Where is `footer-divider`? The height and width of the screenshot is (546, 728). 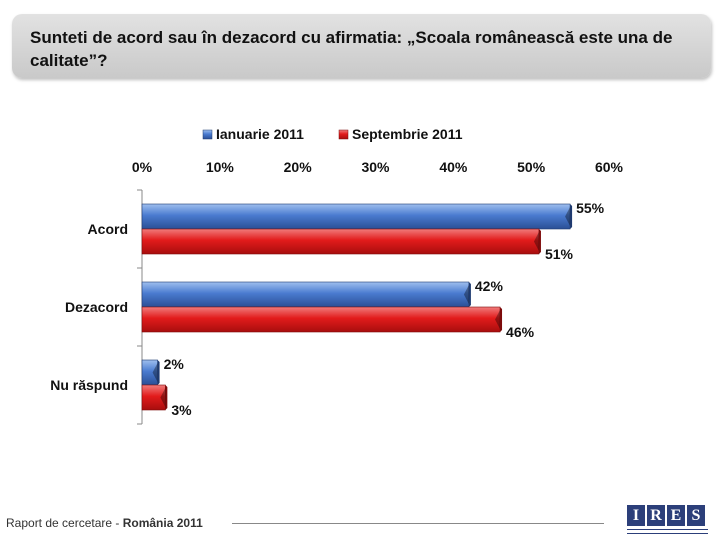
footer-divider is located at coordinates (418, 523).